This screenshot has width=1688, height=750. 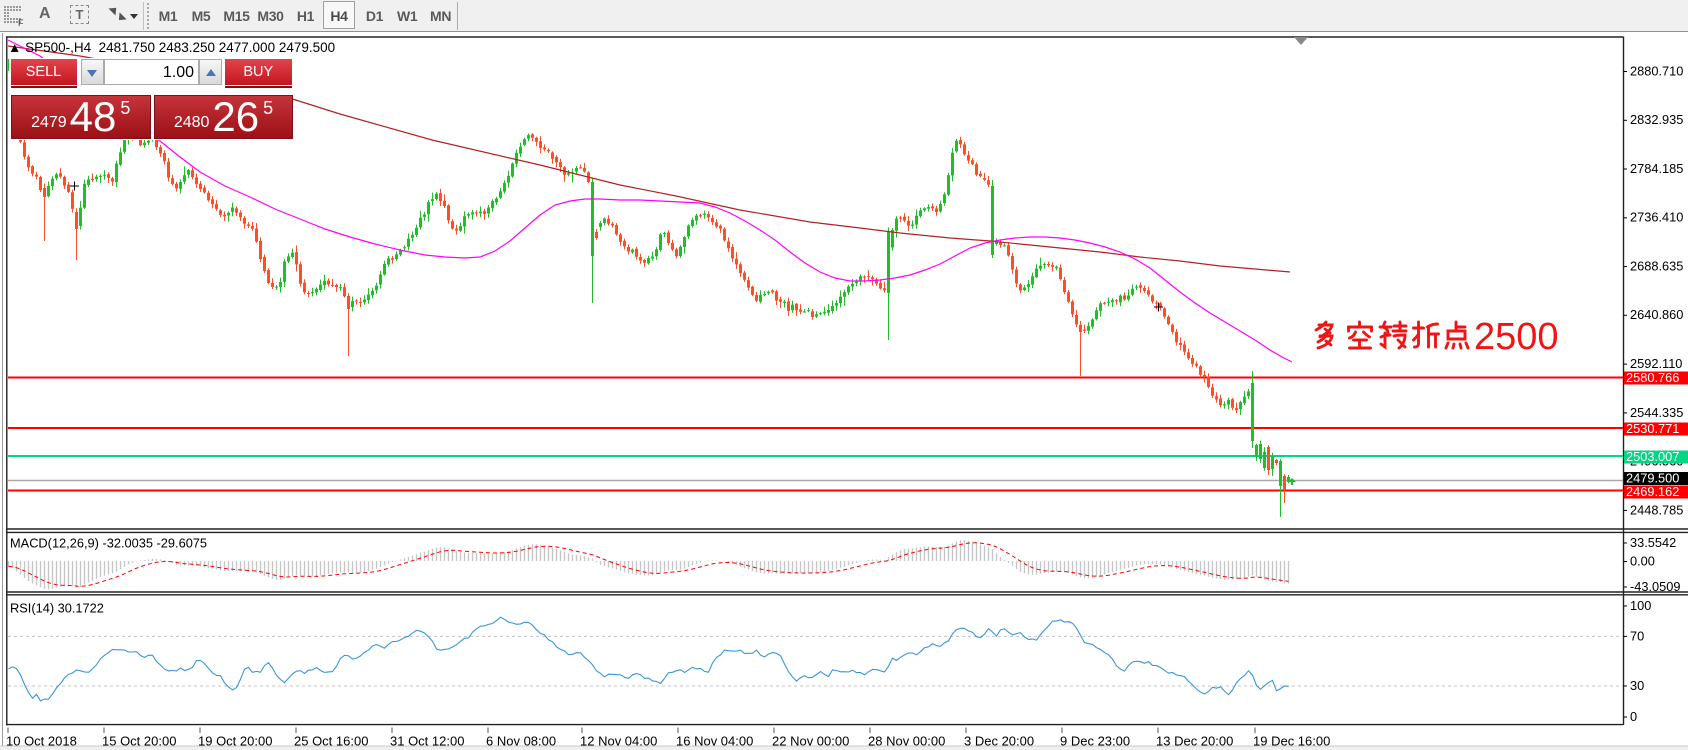 What do you see at coordinates (1516, 337) in the screenshot?
I see `svg-text: 2500` at bounding box center [1516, 337].